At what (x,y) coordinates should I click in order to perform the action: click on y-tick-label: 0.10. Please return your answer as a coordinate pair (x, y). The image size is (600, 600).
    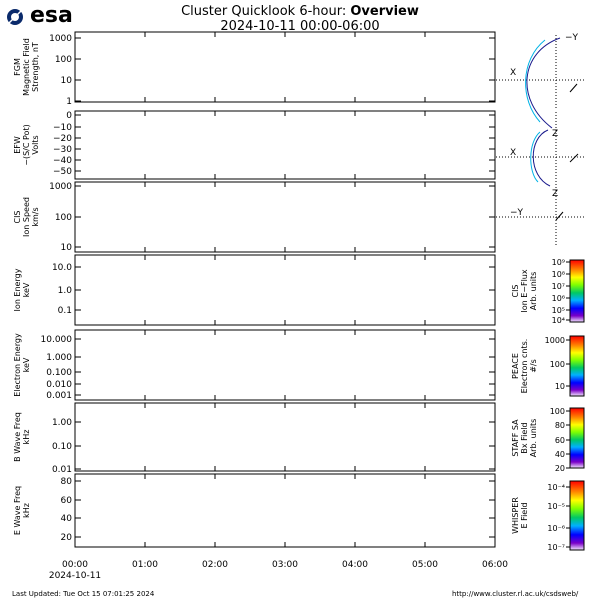
    Looking at the image, I should click on (62, 447).